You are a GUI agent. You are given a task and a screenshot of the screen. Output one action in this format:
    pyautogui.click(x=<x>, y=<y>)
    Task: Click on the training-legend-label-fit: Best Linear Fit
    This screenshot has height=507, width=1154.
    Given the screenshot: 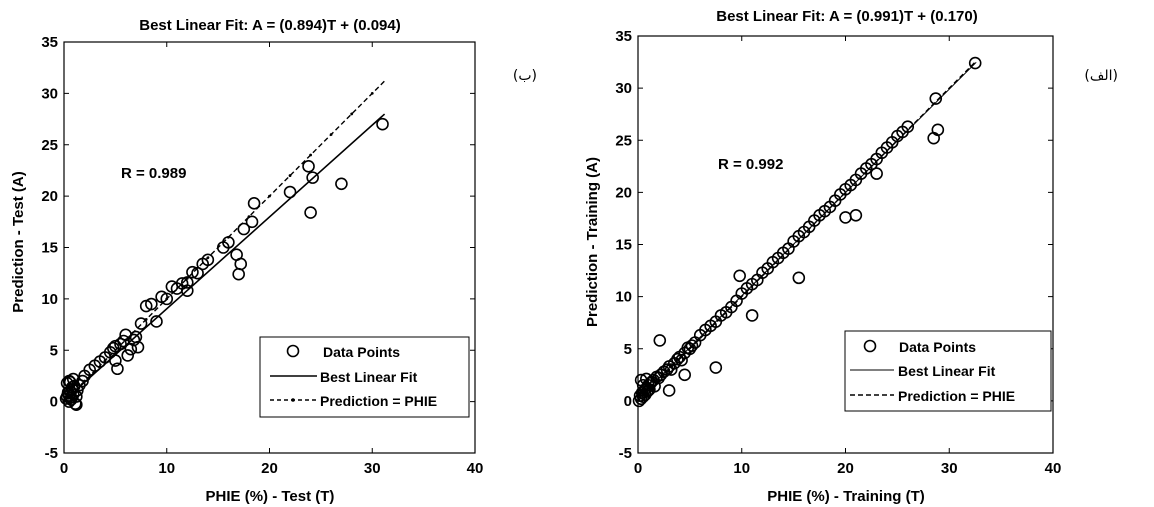 What is the action you would take?
    pyautogui.click(x=947, y=371)
    